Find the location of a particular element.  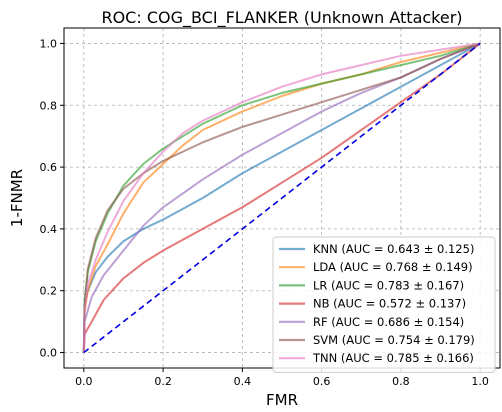

y-tick-label: 1.0 is located at coordinates (49, 43).